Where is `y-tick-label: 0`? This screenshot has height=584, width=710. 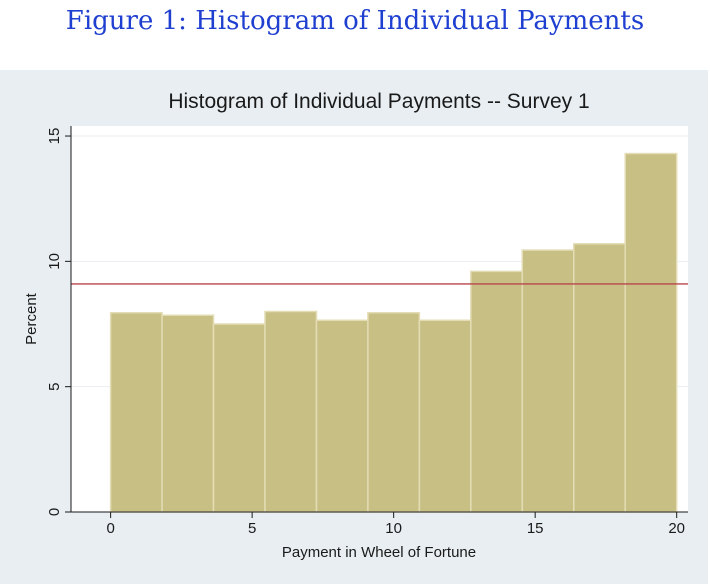
y-tick-label: 0 is located at coordinates (54, 512).